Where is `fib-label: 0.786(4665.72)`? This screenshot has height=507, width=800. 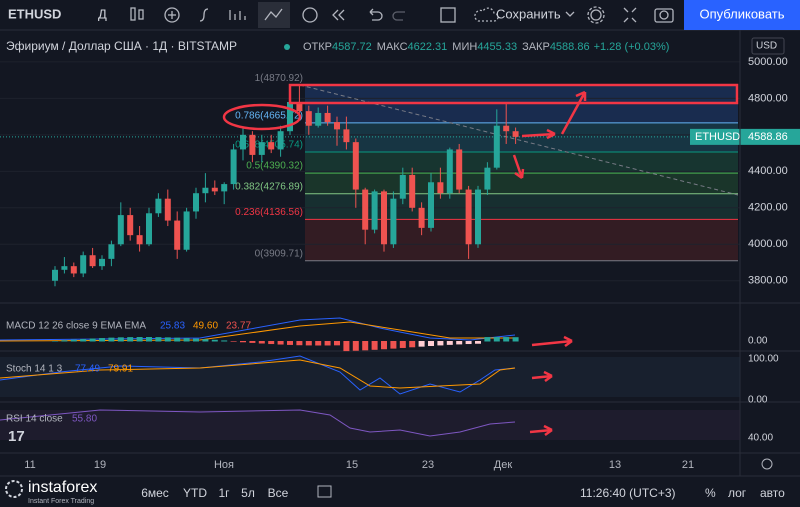 fib-label: 0.786(4665.72) is located at coordinates (269, 115).